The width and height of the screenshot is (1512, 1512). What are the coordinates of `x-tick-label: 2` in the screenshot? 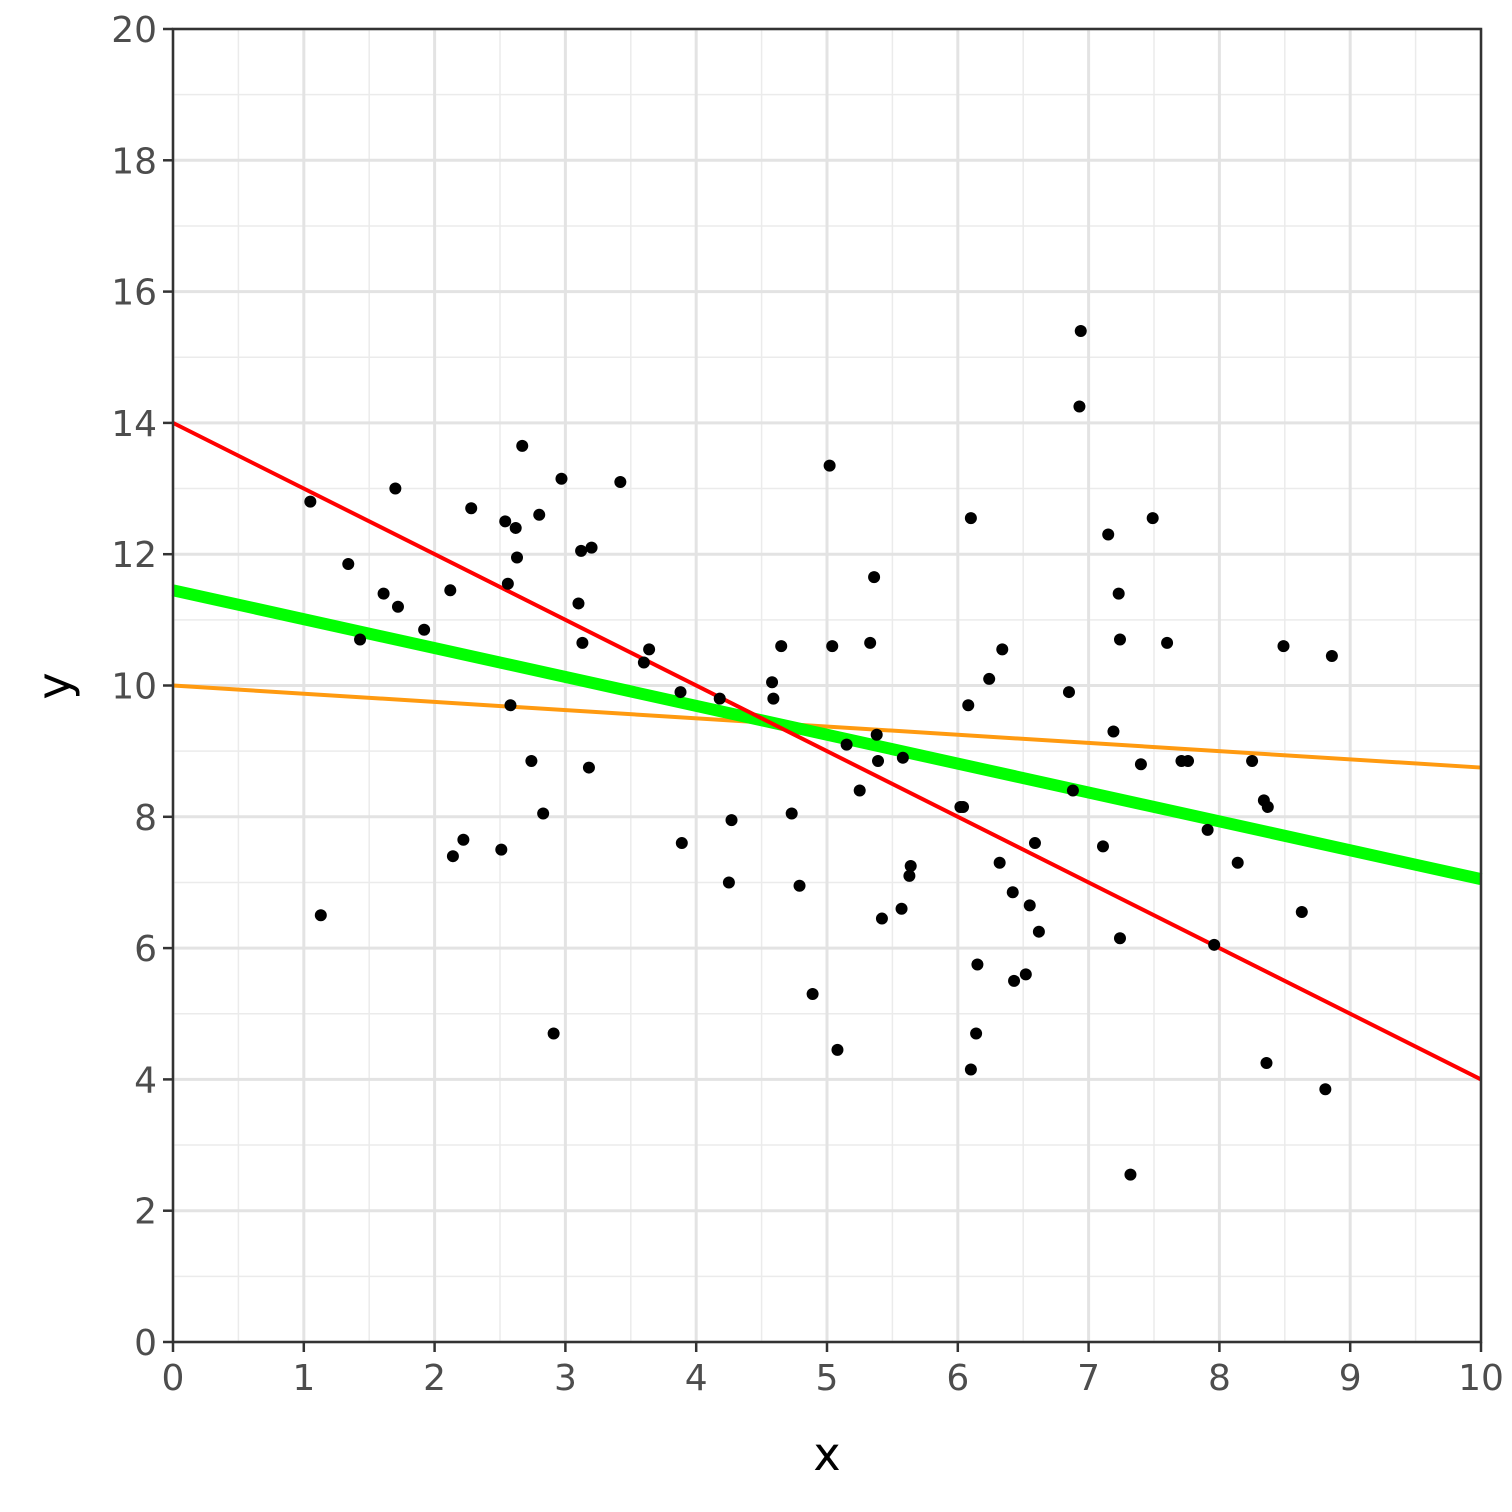 It's located at (434, 1378).